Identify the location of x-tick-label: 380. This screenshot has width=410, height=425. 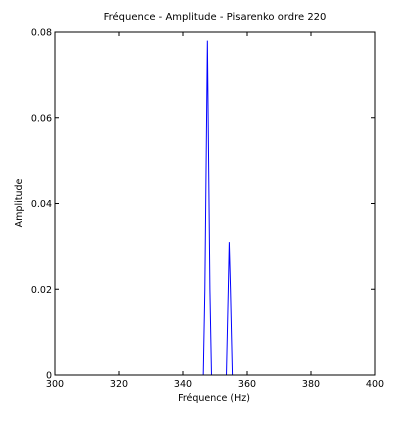
(311, 384).